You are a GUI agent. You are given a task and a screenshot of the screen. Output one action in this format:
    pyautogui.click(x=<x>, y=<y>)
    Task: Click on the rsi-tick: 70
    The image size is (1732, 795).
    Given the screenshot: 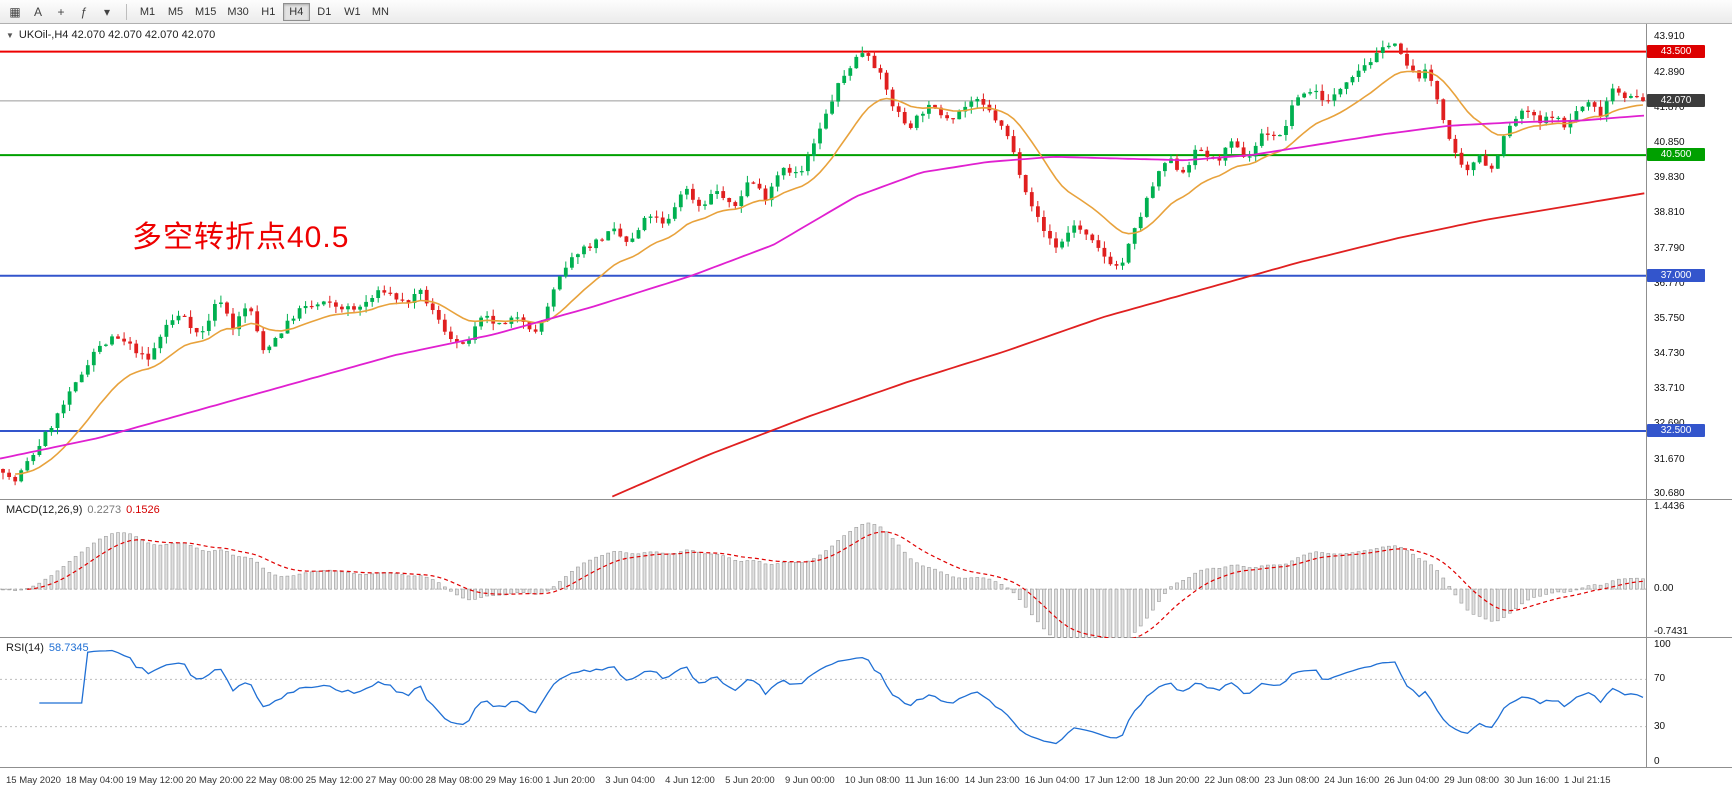 What is the action you would take?
    pyautogui.click(x=1660, y=679)
    